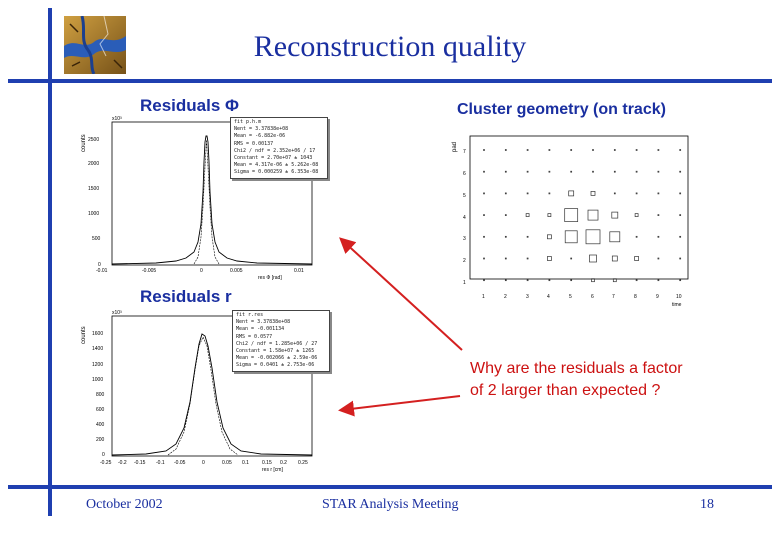 This screenshot has width=780, height=540. Describe the element at coordinates (570, 297) in the screenshot. I see `geo-xtick: 5` at that location.